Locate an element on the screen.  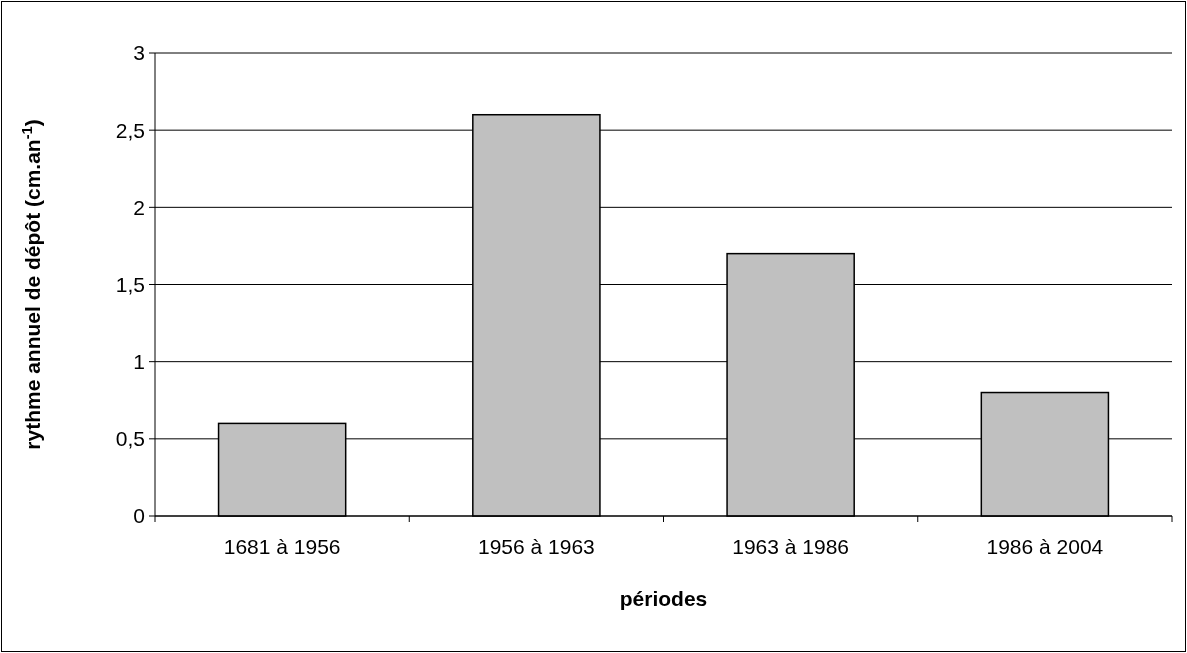
y-tick-label: 2 is located at coordinates (139, 207).